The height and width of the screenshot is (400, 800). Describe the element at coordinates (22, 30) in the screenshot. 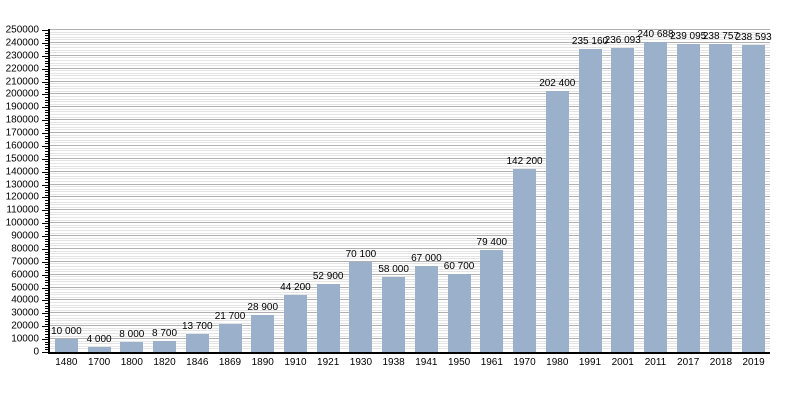

I see `y-tick-label: 250000` at that location.